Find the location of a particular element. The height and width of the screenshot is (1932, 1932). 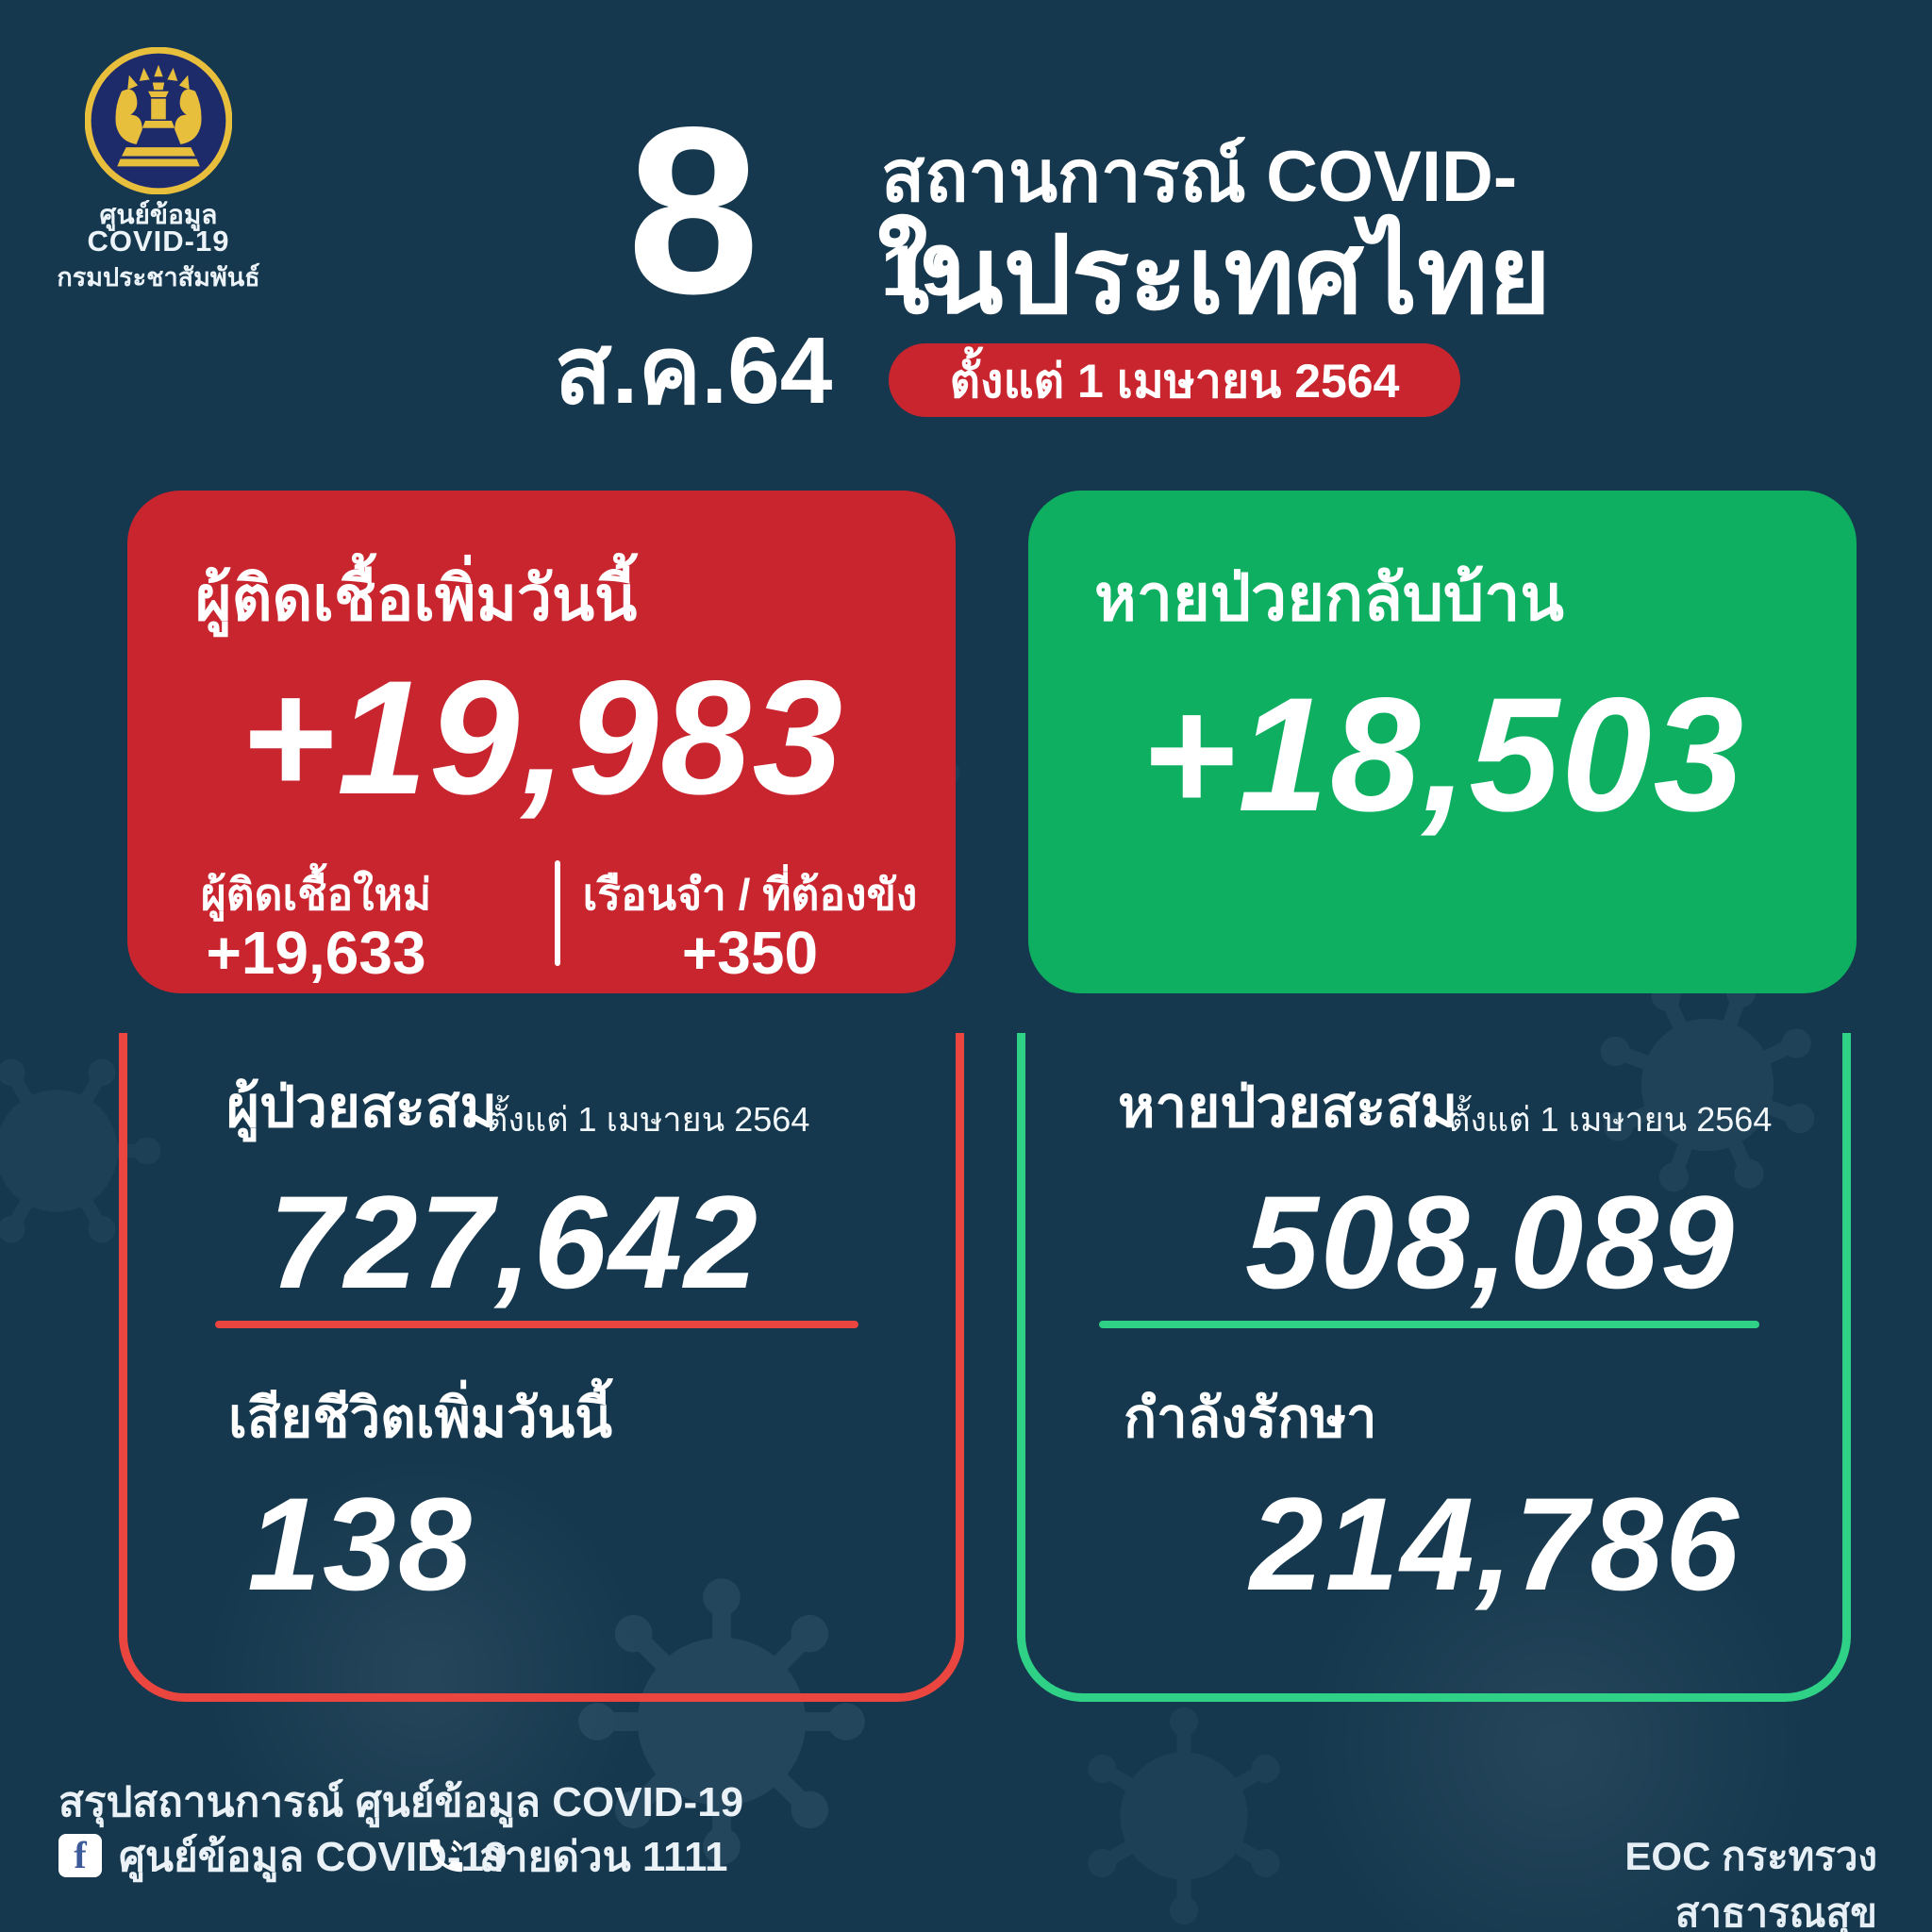

government-seal-icon is located at coordinates (159, 121).